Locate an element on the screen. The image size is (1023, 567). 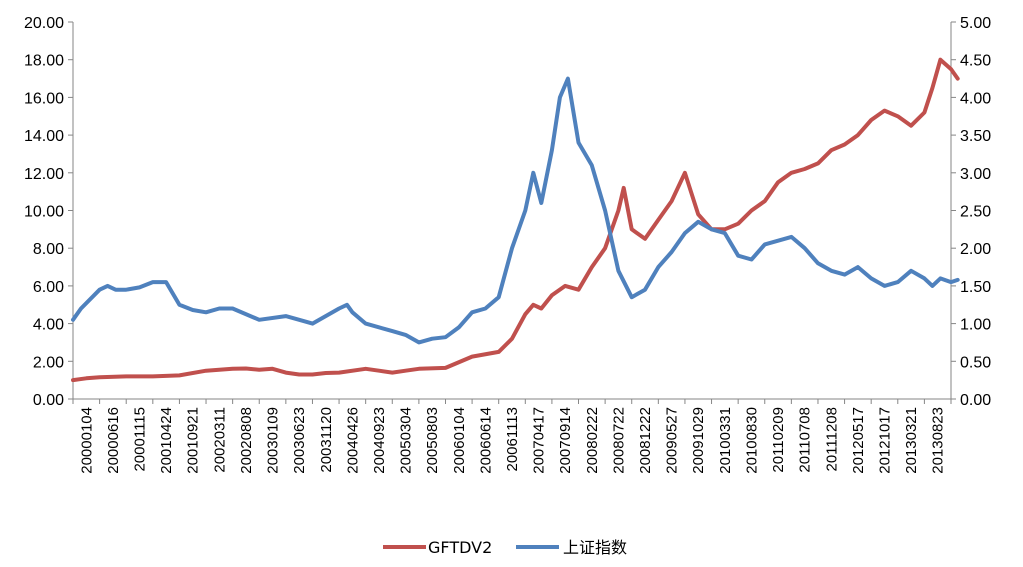
left-y-tick-label: 20.00 is located at coordinates (44, 23).